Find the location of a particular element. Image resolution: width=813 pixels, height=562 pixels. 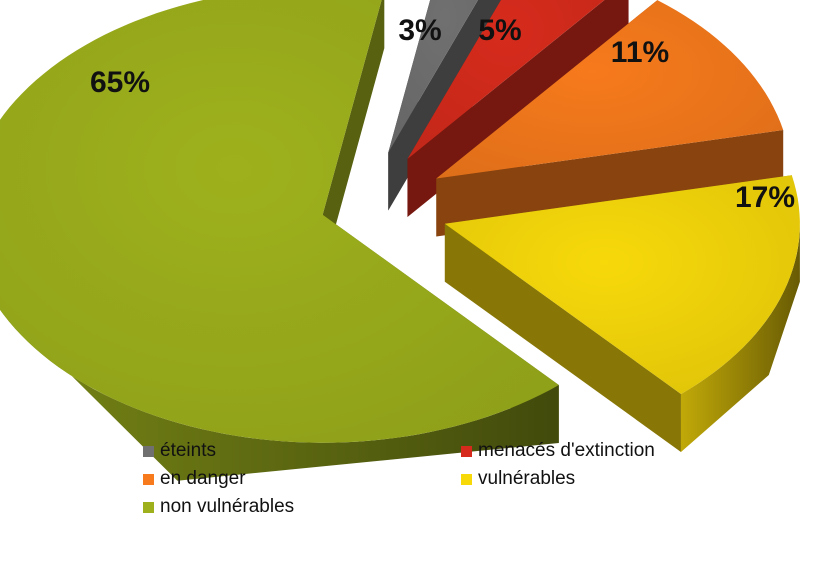

slice-en-danger is located at coordinates (610, 89).